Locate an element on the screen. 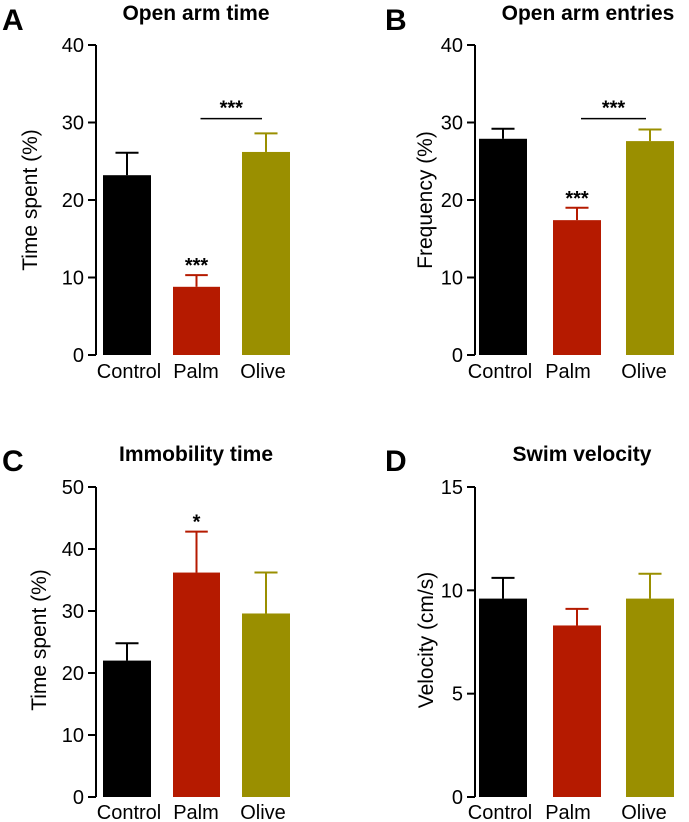 The width and height of the screenshot is (689, 822). panel-letter-b: B is located at coordinates (396, 20).